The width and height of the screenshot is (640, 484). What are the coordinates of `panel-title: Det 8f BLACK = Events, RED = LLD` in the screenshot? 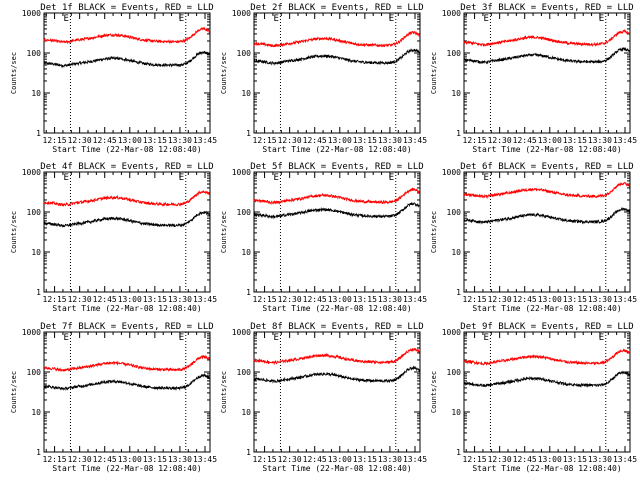 It's located at (336, 327).